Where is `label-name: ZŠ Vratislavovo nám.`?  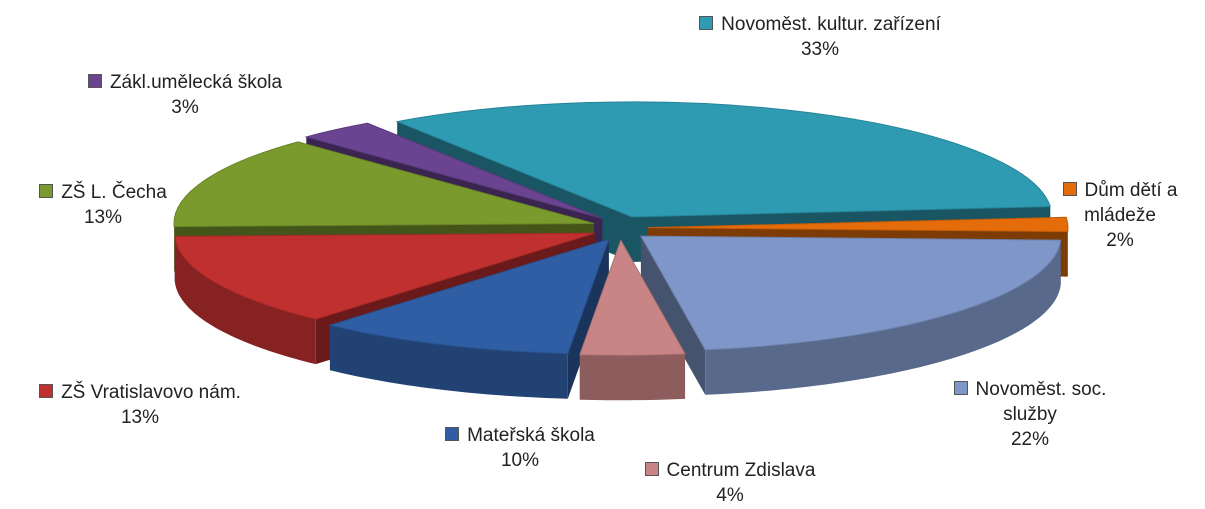 label-name: ZŠ Vratislavovo nám. is located at coordinates (151, 392).